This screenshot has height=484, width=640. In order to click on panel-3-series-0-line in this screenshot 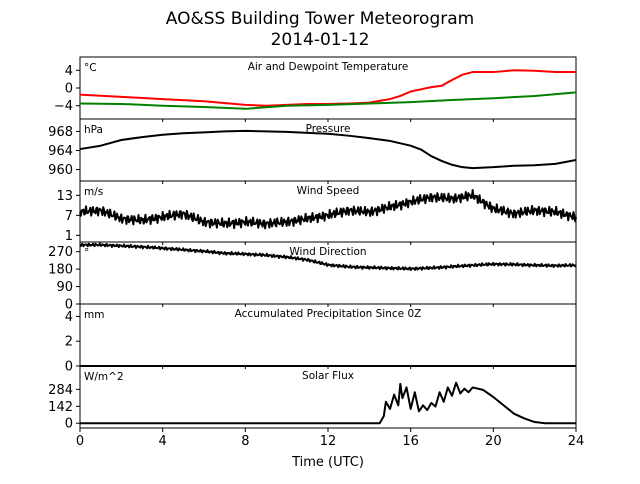, I will do `click(328, 256)`.